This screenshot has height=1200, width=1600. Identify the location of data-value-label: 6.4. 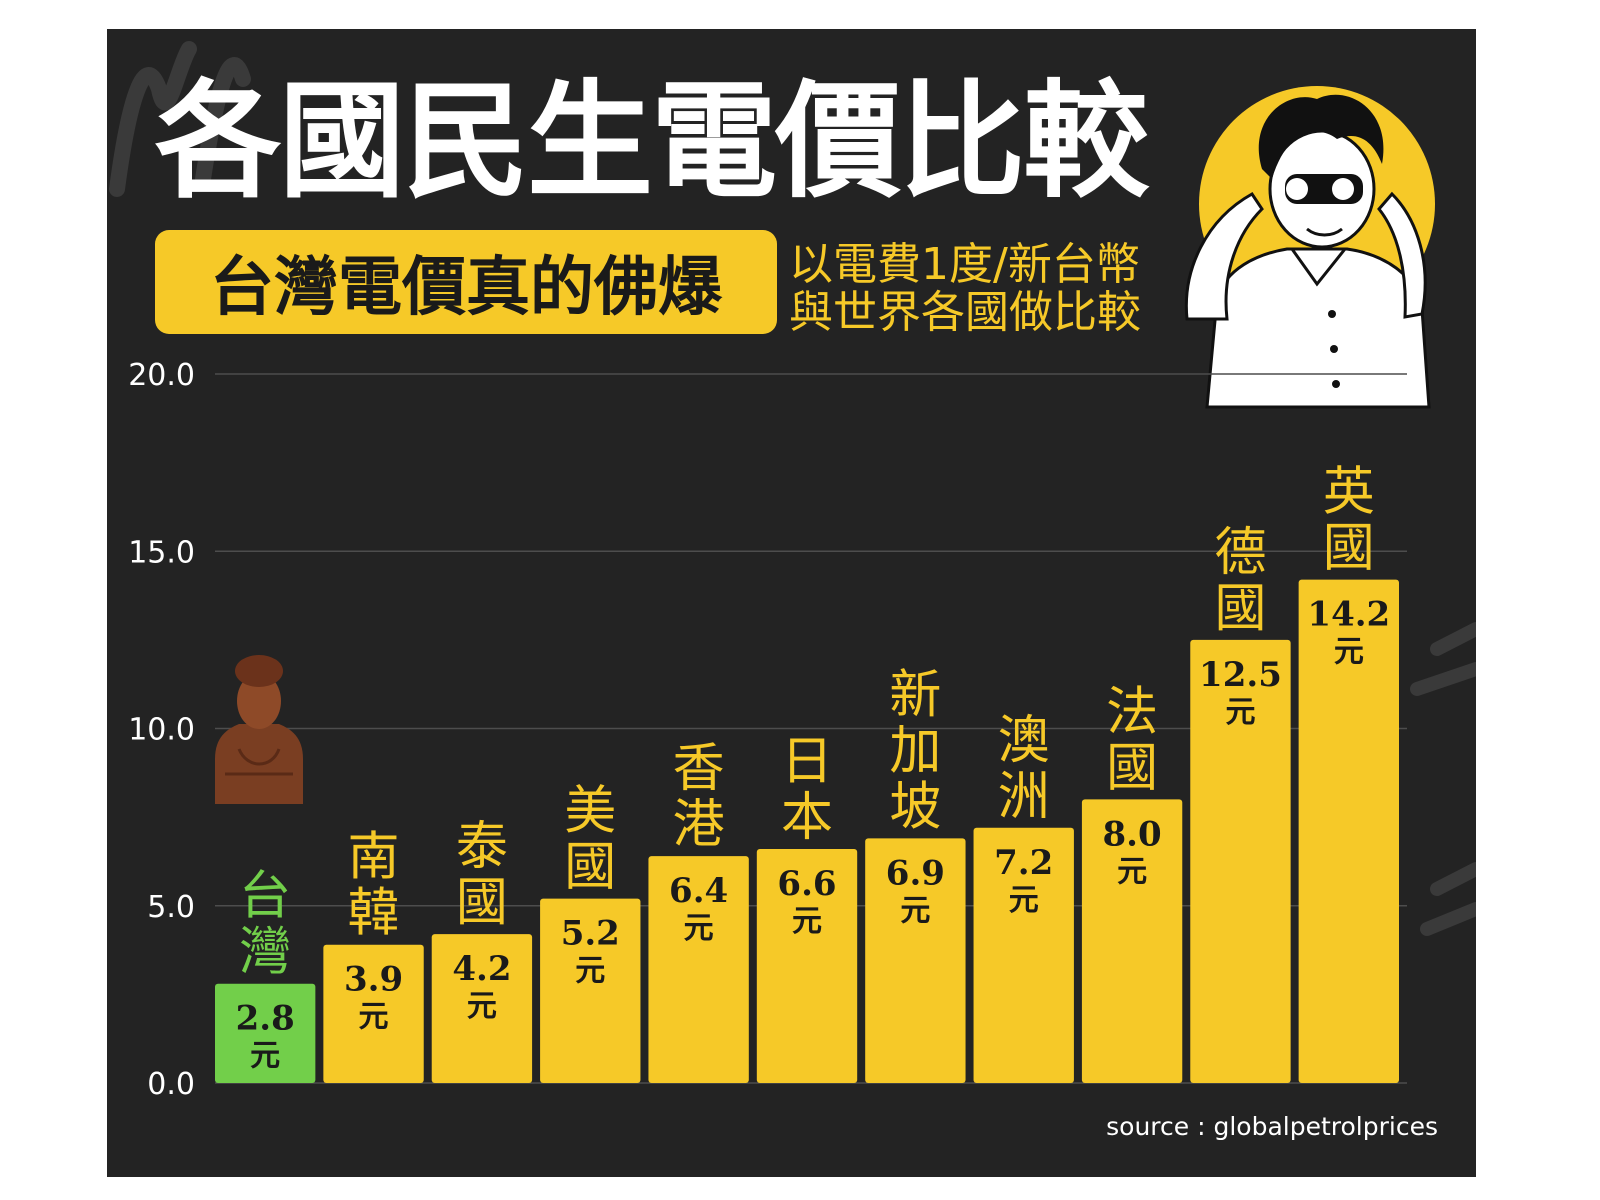
(698, 891).